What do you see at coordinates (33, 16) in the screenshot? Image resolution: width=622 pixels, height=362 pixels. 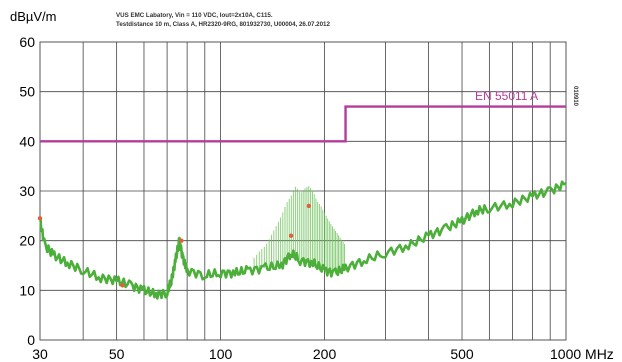 I see `y-axis-label: dBµV/m` at bounding box center [33, 16].